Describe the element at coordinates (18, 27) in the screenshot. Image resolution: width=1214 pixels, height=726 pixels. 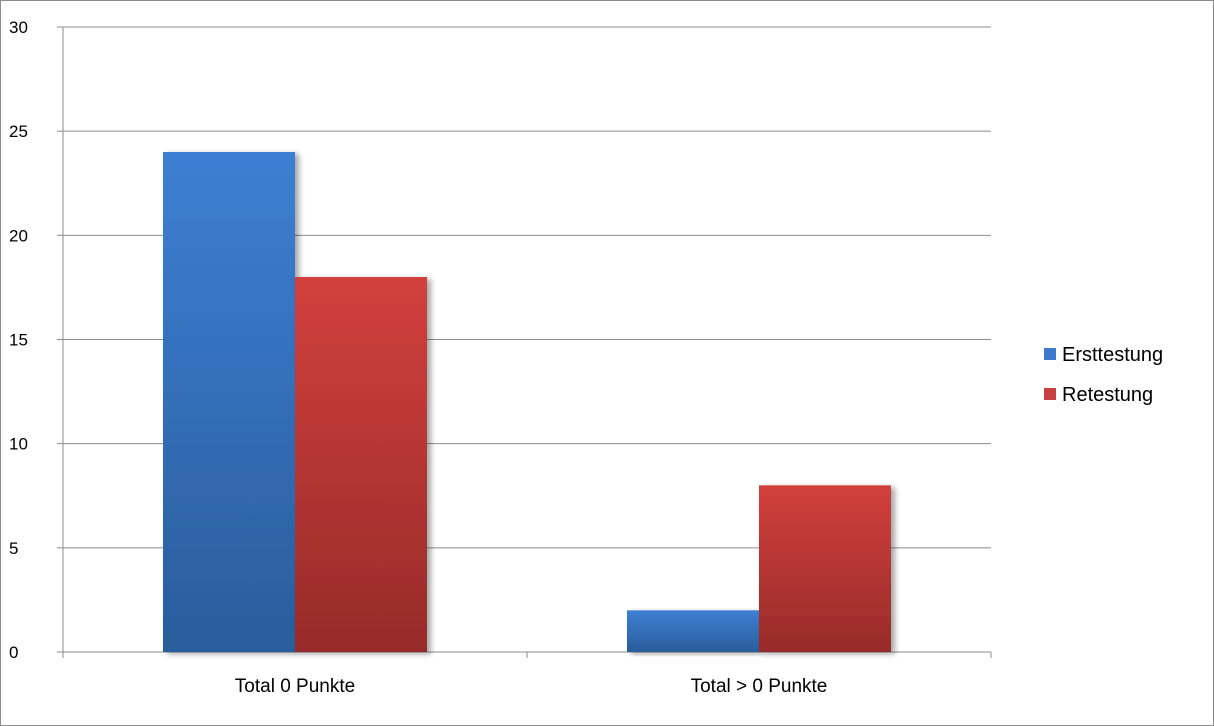
I see `y-tick-label: 30` at that location.